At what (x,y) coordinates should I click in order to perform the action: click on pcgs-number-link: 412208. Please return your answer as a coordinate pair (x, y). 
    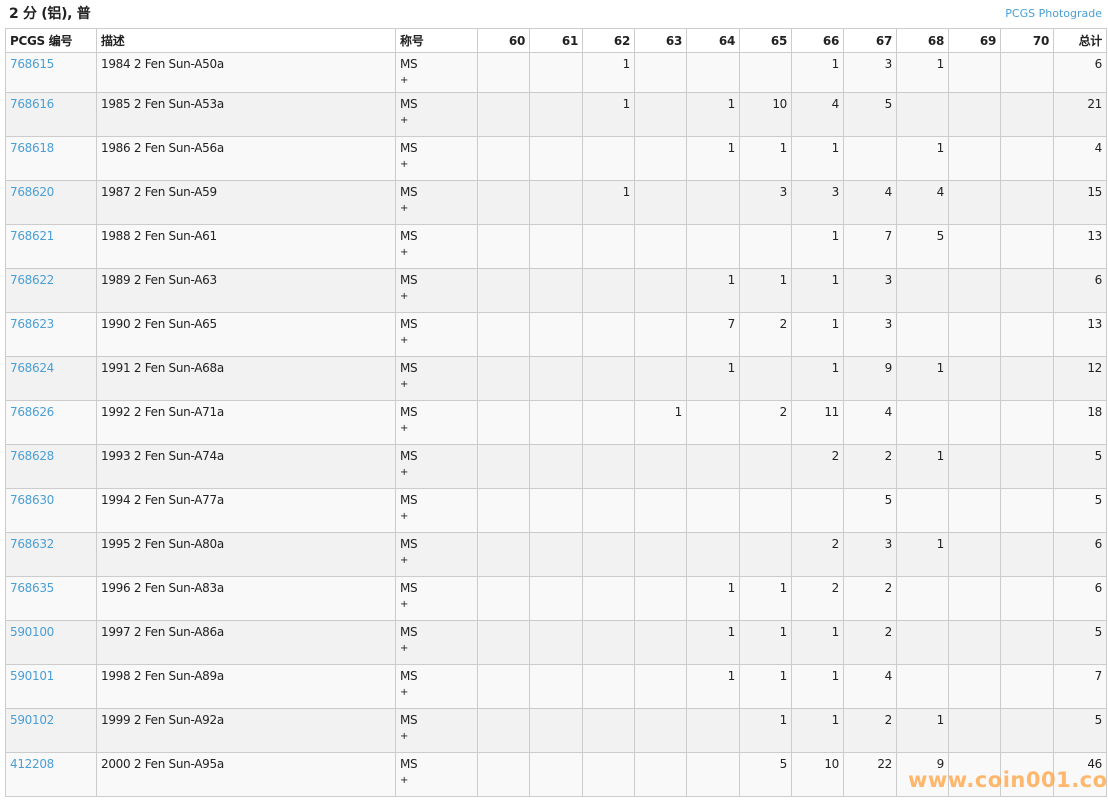
    Looking at the image, I should click on (32, 764).